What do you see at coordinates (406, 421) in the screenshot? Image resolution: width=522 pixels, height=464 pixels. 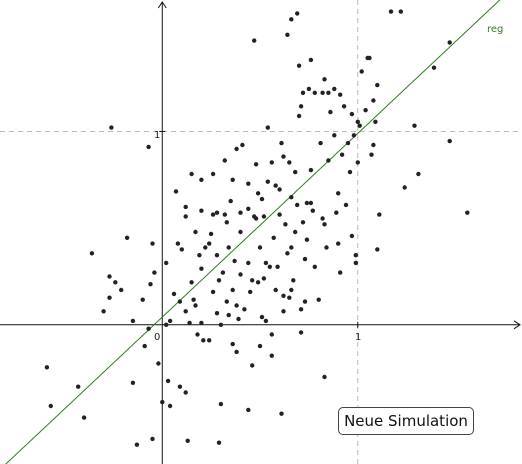 I see `new-simulation-button: Neue Simulation` at bounding box center [406, 421].